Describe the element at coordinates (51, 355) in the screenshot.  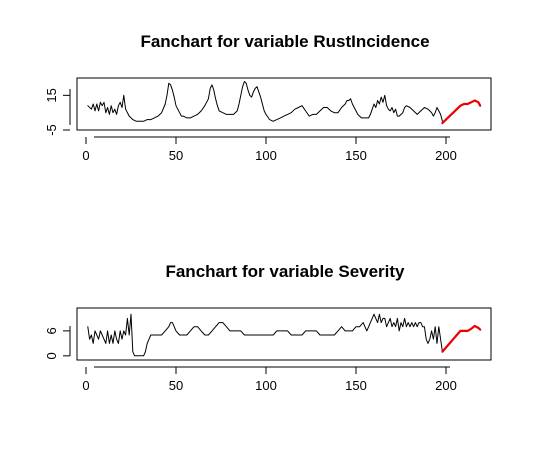
I see `y-tick-label: 0` at that location.